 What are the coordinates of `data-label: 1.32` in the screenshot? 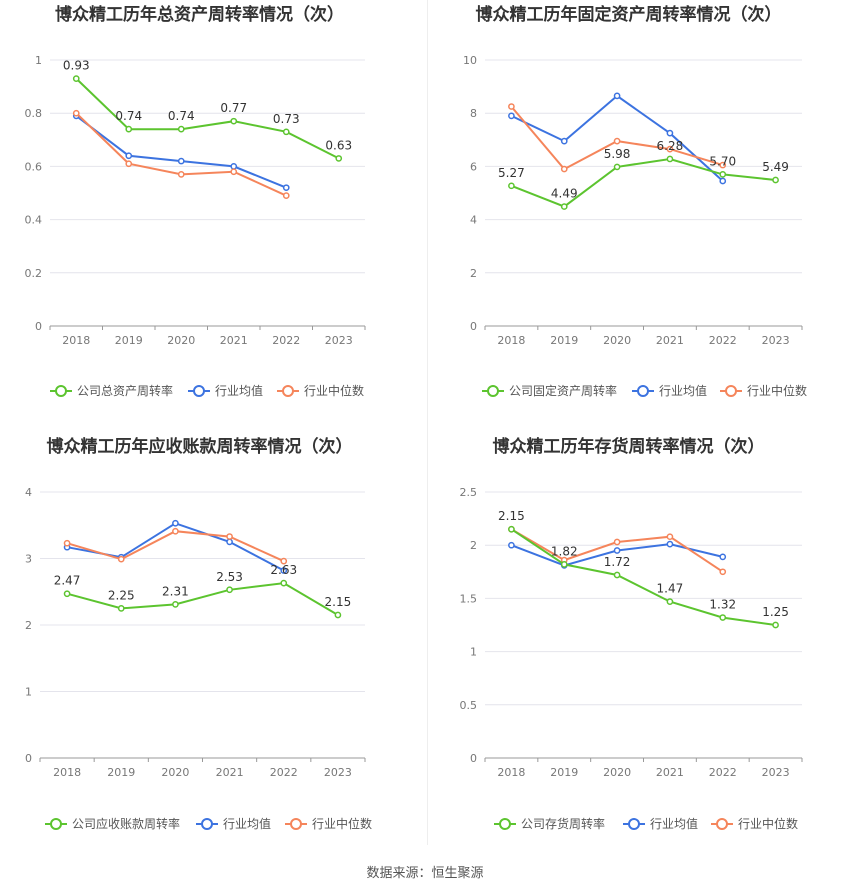 It's located at (722, 605).